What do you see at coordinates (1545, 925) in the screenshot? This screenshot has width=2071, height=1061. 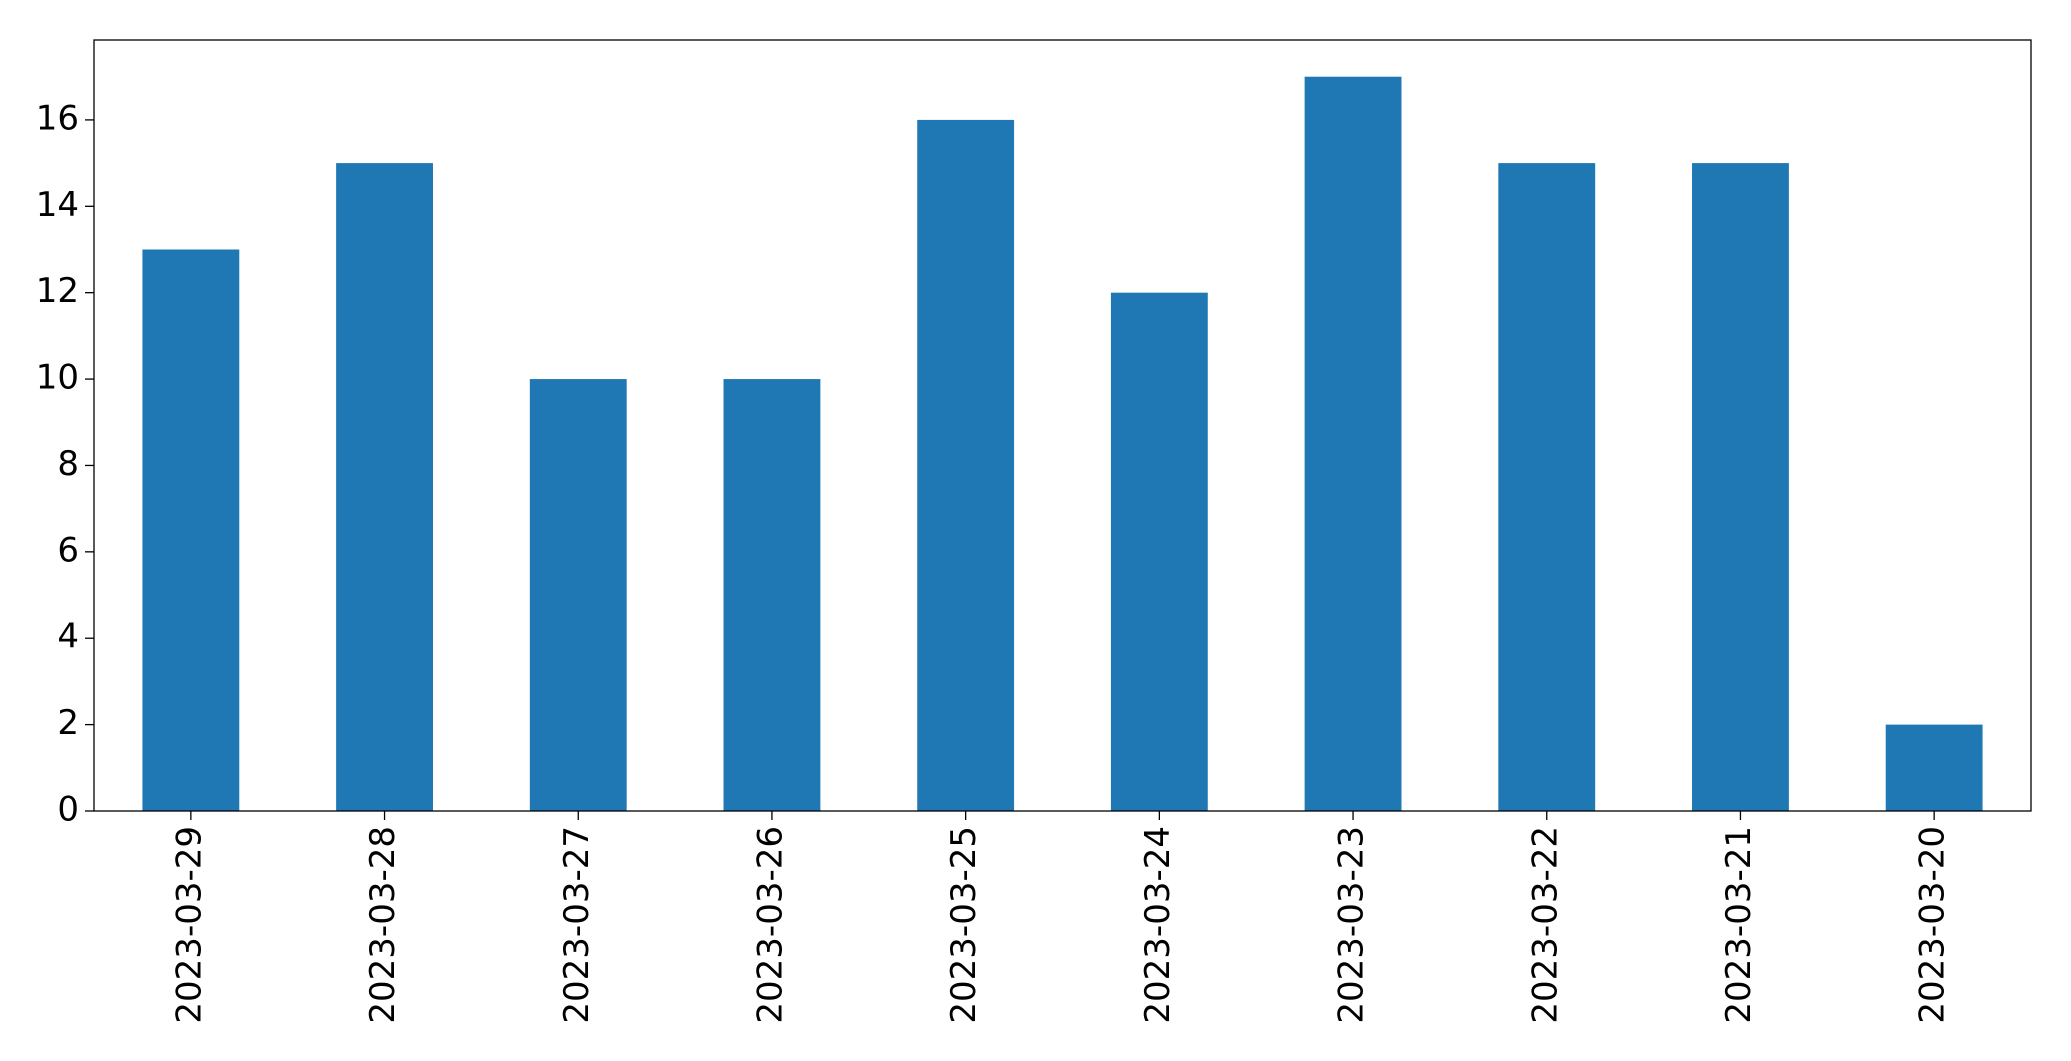 I see `x-tick-label: 2023-03-22` at bounding box center [1545, 925].